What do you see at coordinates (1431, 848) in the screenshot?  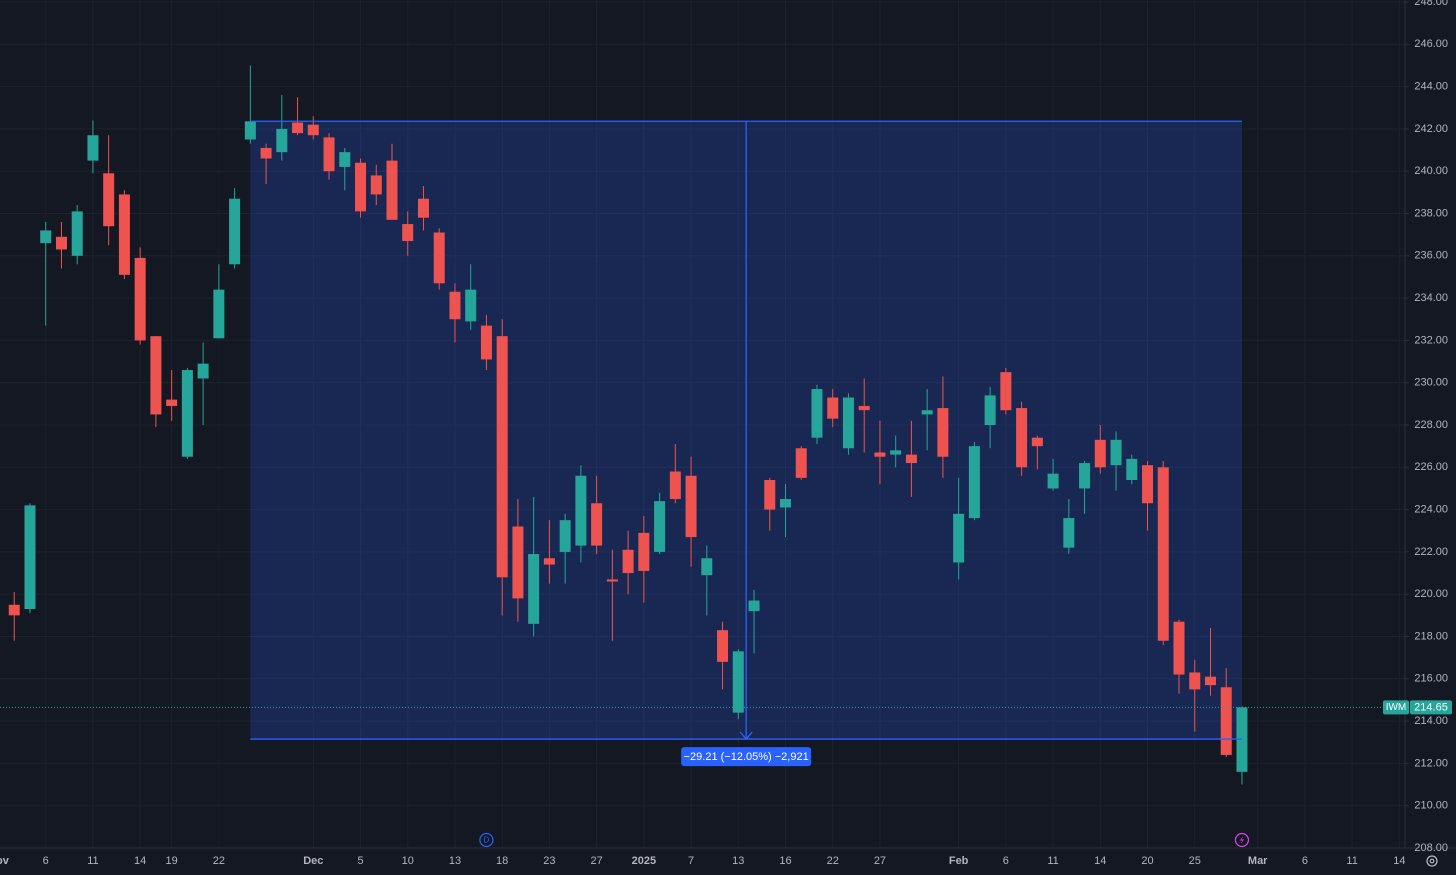 I see `y-tick-label: 208.00` at bounding box center [1431, 848].